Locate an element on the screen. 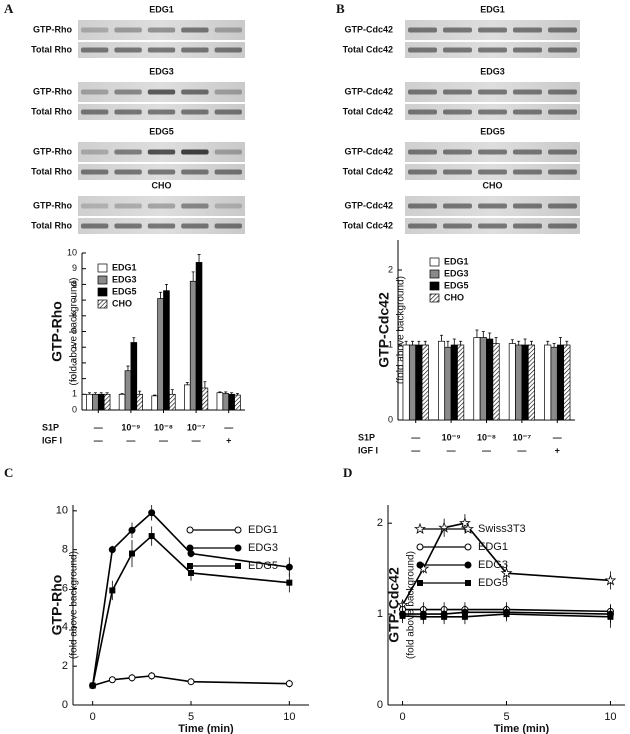 Image resolution: width=630 pixels, height=734 pixels. x-tick-label: + is located at coordinates (228, 440).